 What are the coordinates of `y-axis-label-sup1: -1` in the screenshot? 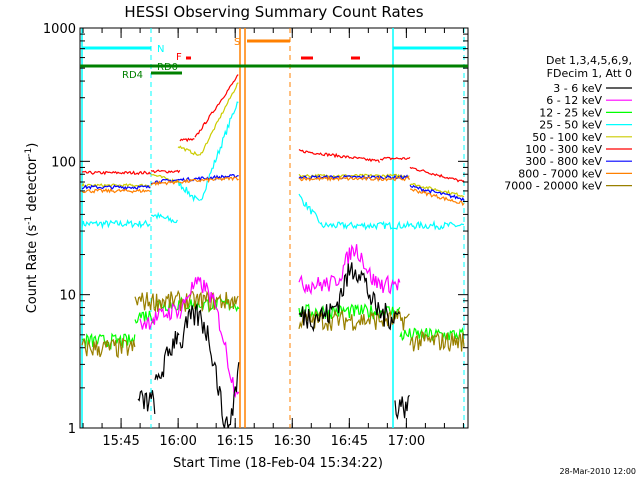 It's located at (29, 220).